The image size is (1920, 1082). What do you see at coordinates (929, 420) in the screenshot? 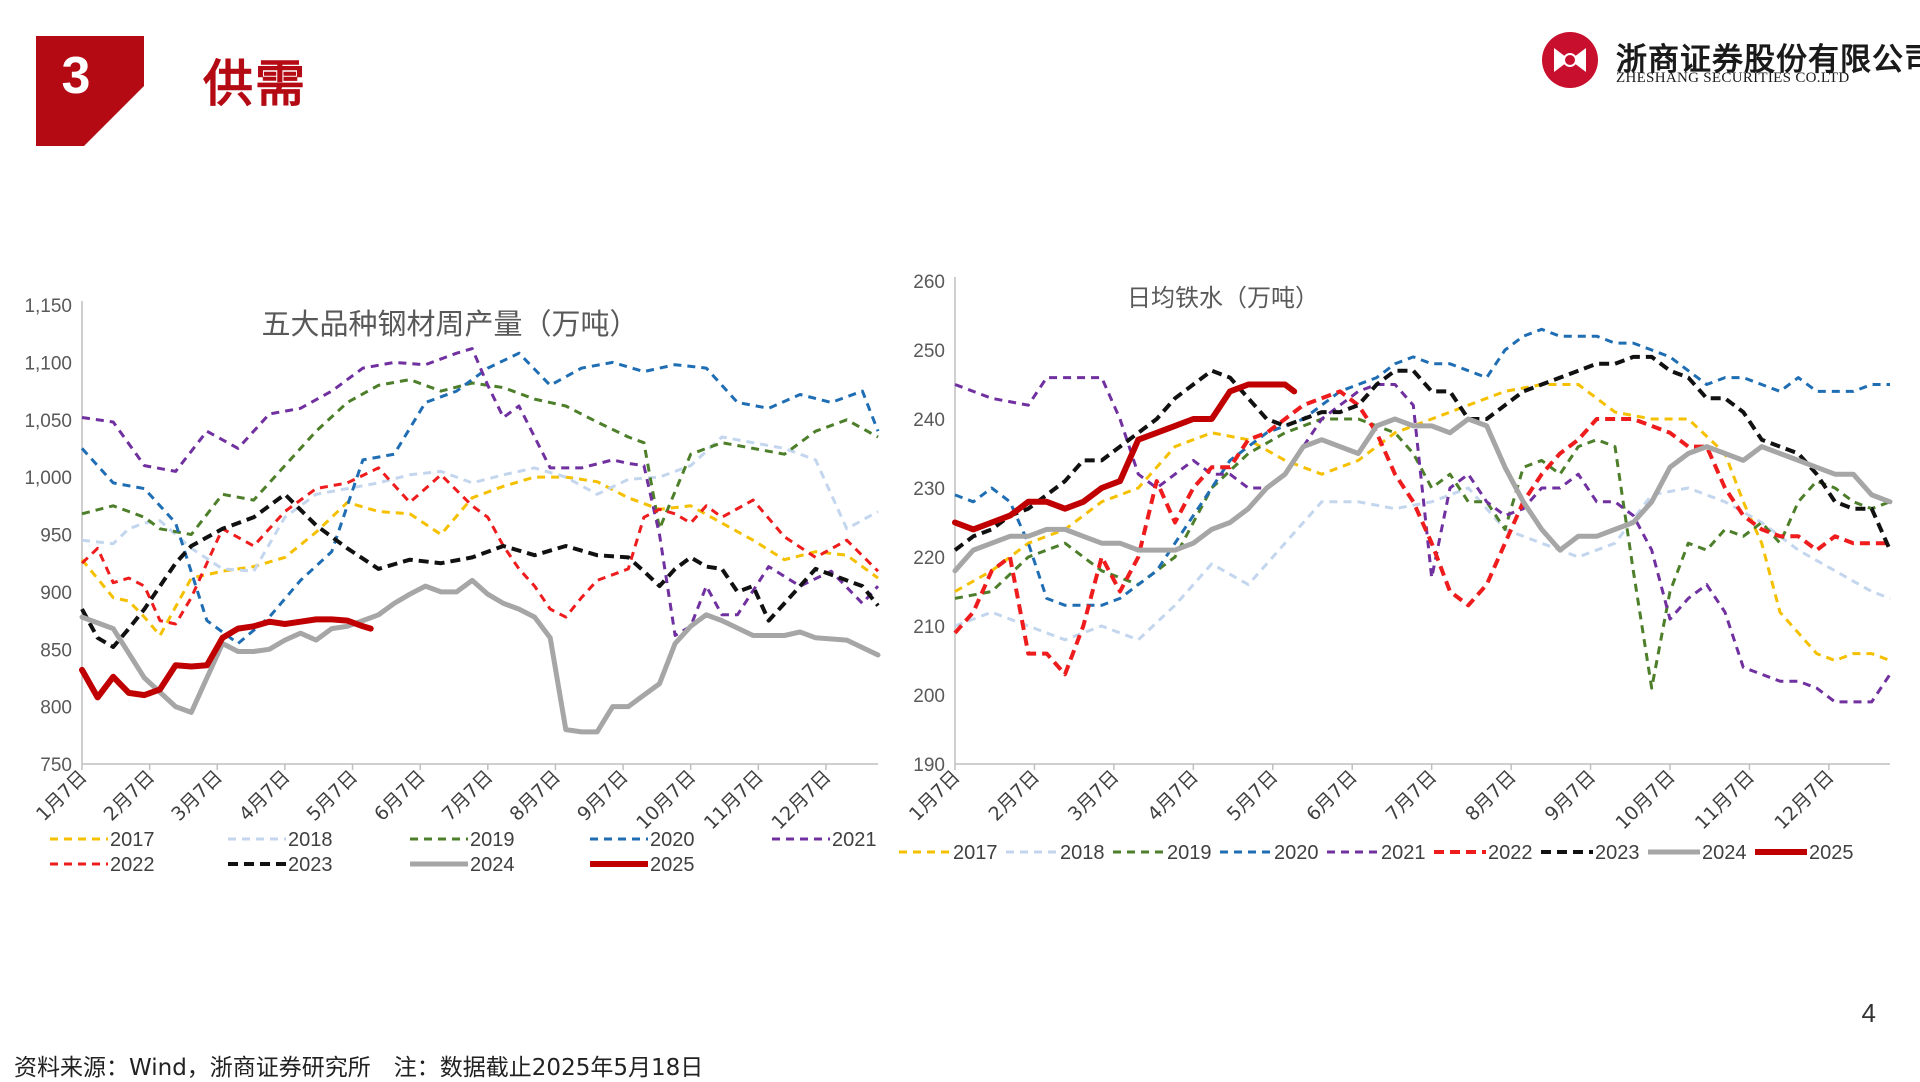
I see `y-tick-label: 240` at bounding box center [929, 420].